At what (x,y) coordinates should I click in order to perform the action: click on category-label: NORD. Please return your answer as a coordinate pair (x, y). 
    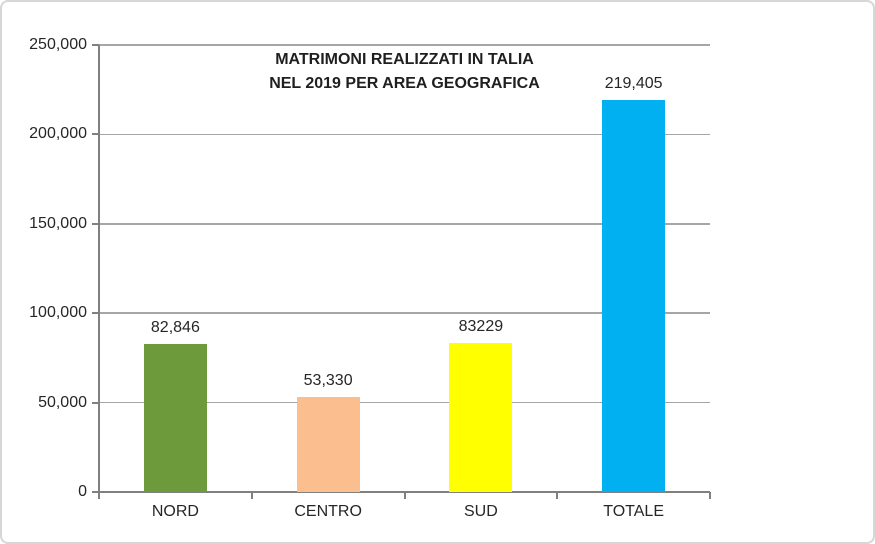
    Looking at the image, I should click on (175, 511).